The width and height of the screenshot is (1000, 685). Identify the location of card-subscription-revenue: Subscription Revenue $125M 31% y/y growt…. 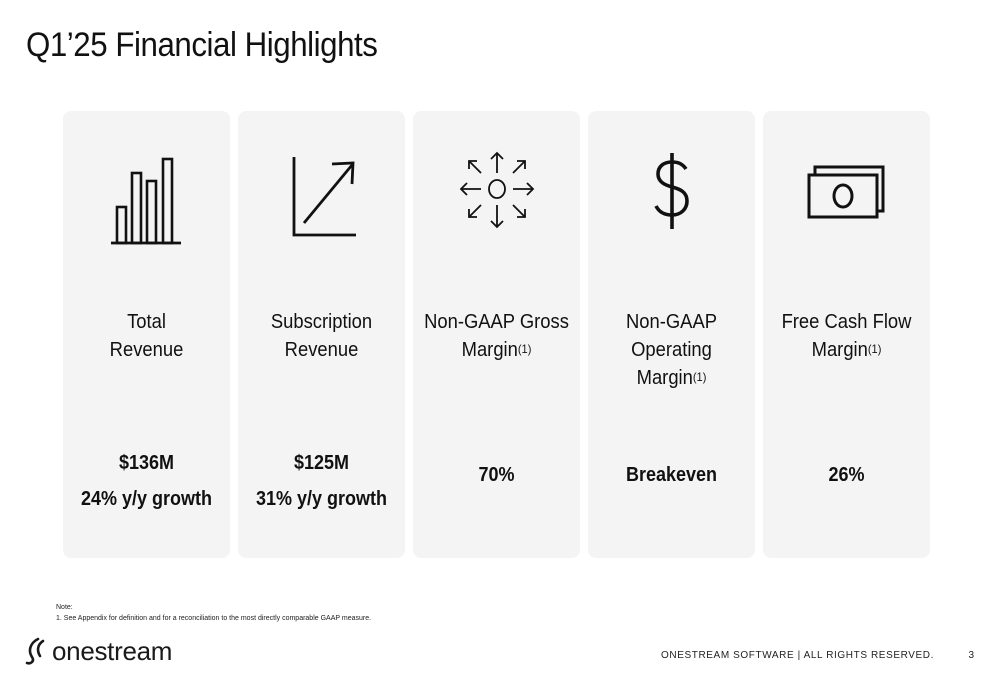
(321, 334).